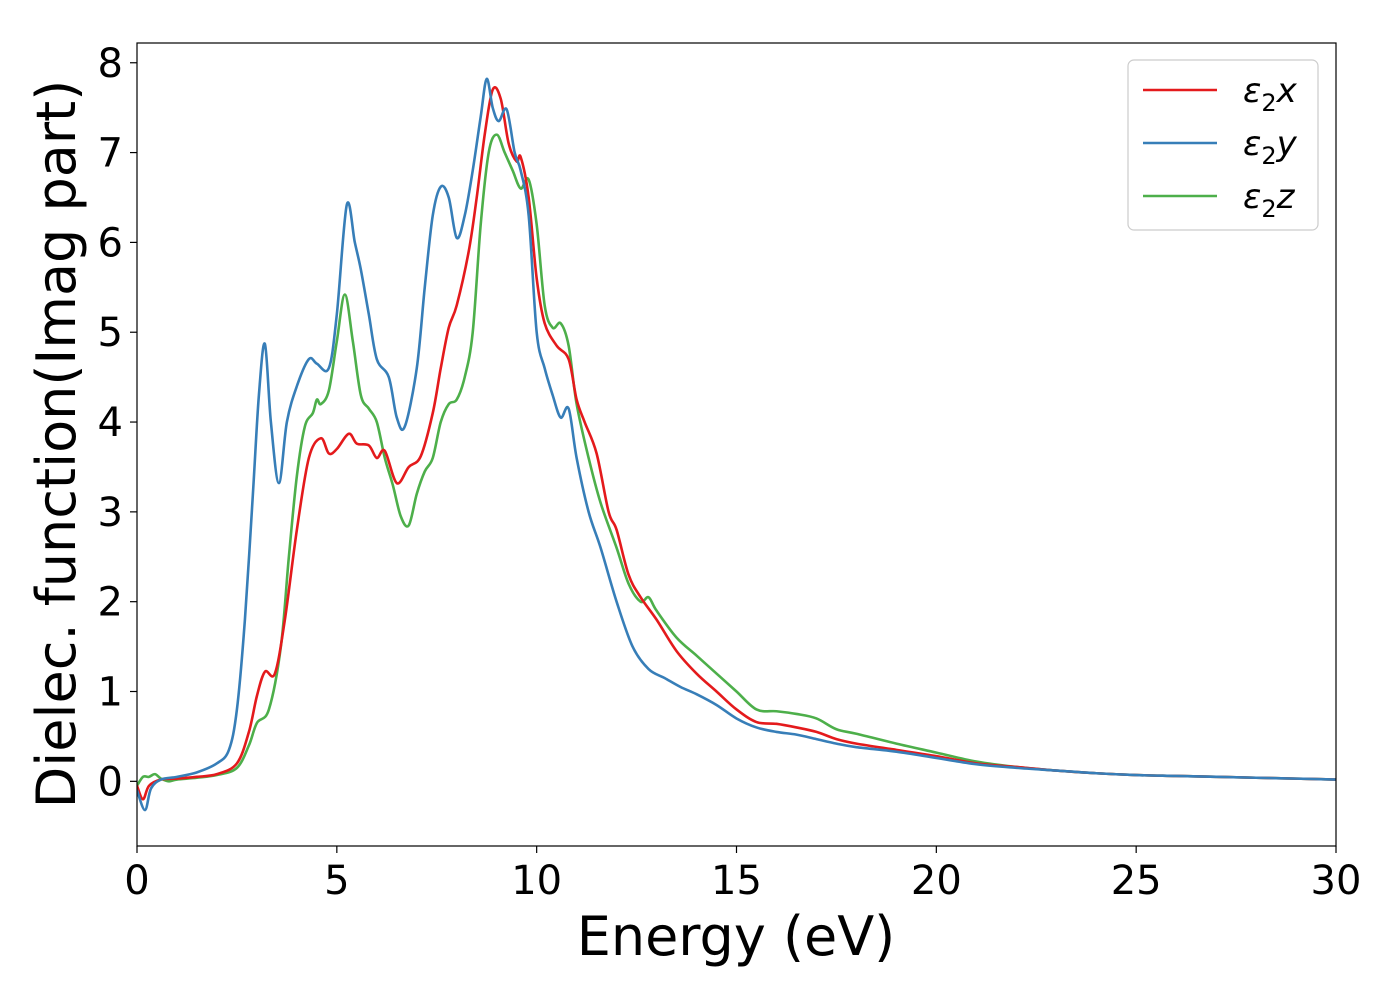  I want to click on x-tick-label: 5, so click(336, 881).